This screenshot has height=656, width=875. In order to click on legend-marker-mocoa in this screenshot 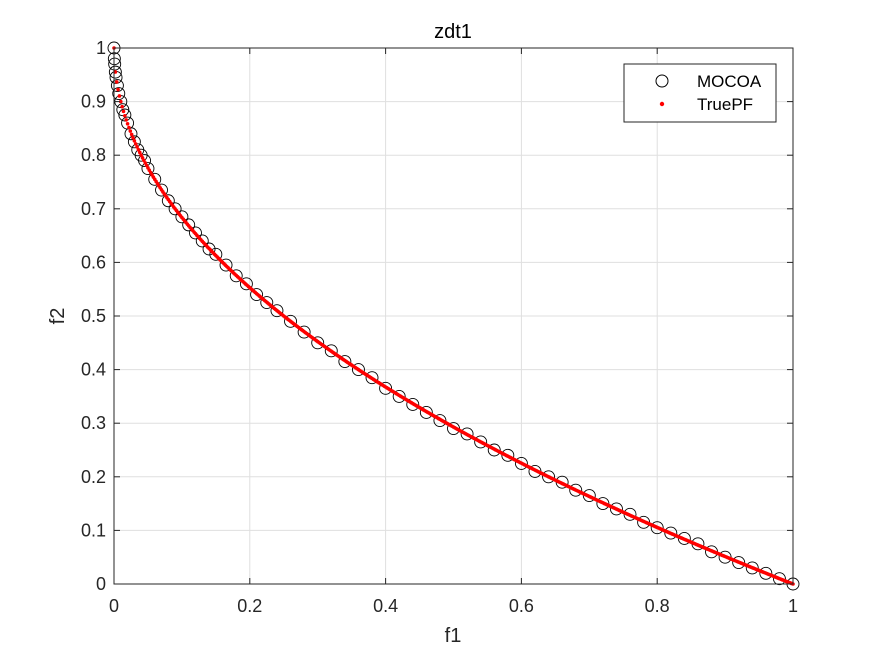, I will do `click(662, 81)`.